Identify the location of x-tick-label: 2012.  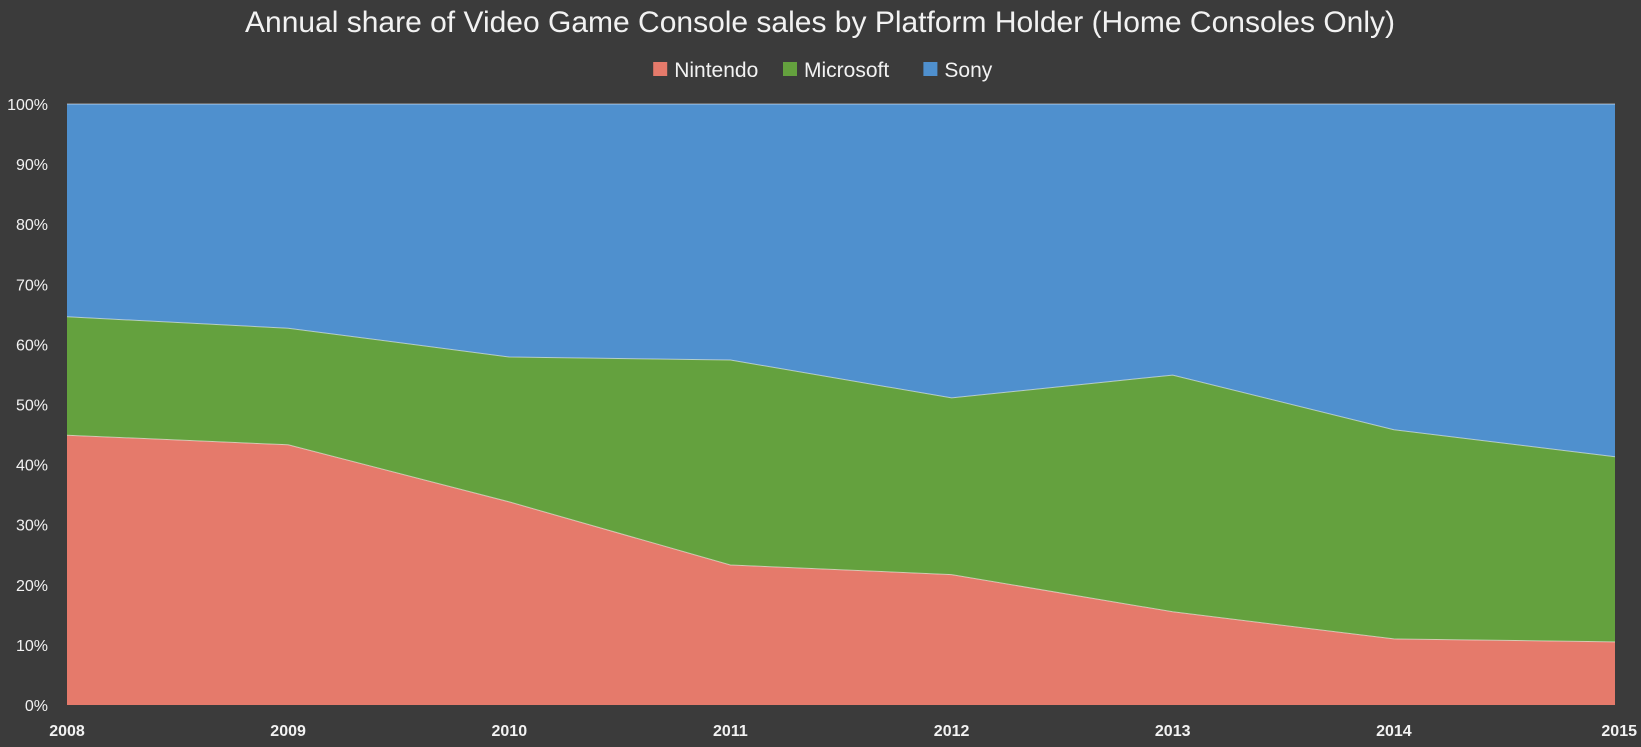
(952, 731).